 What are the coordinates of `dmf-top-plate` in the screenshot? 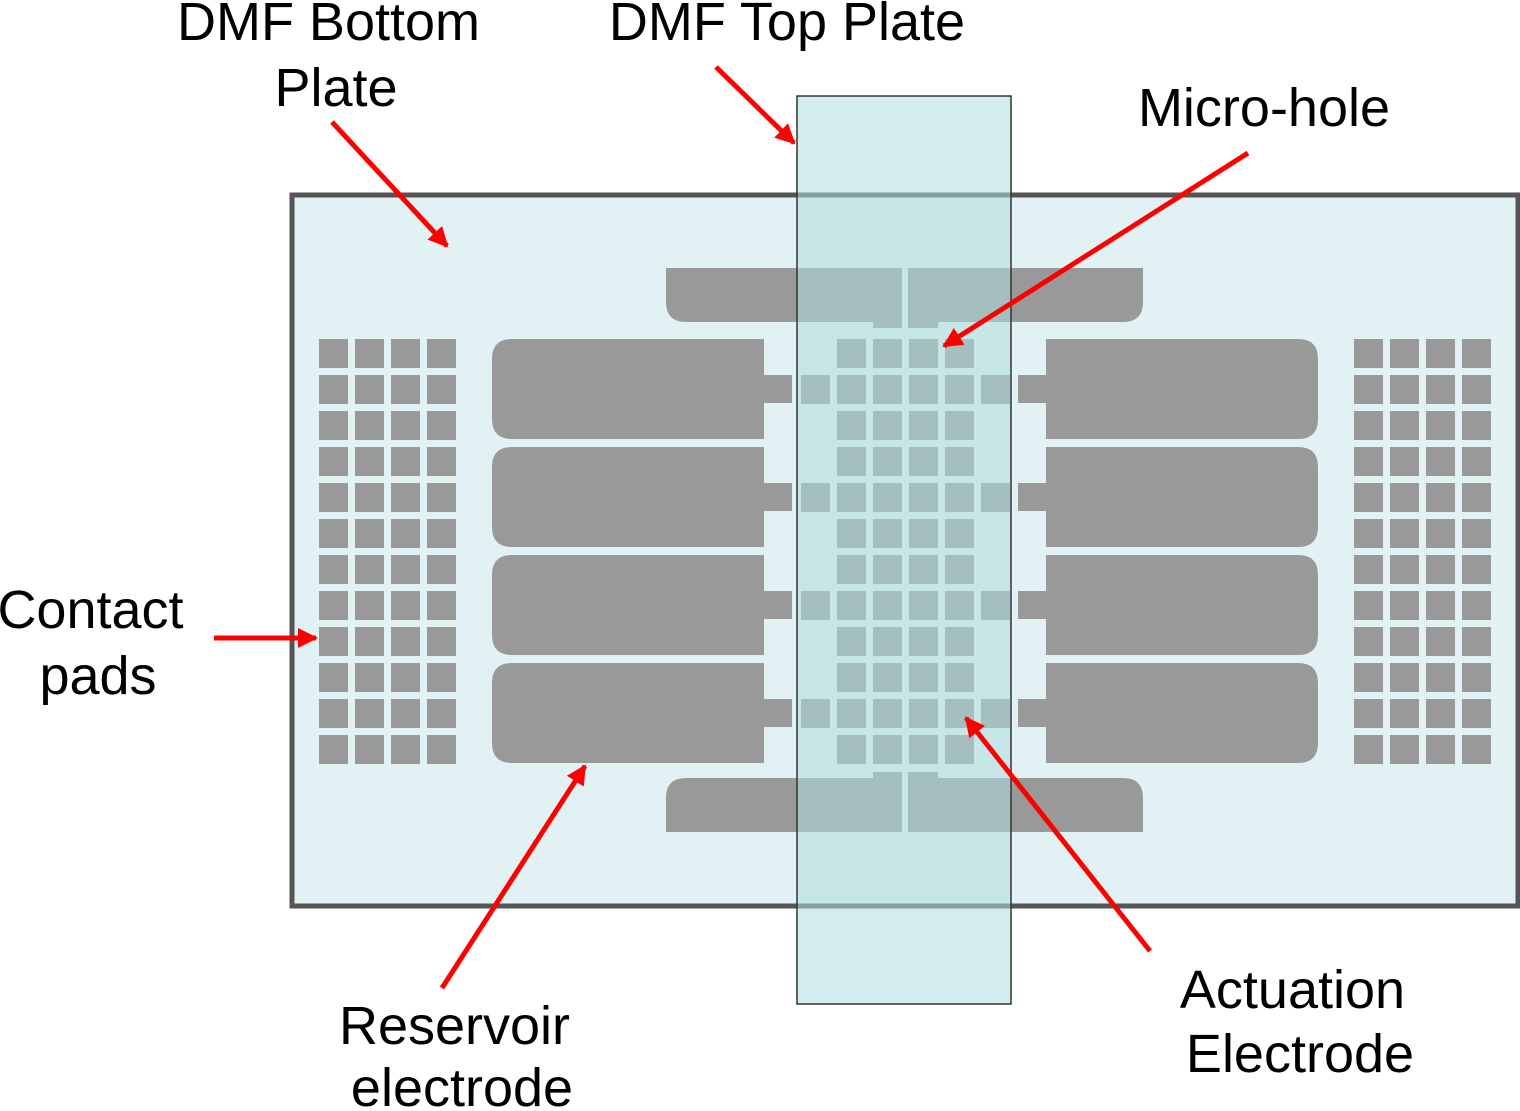 It's located at (904, 550).